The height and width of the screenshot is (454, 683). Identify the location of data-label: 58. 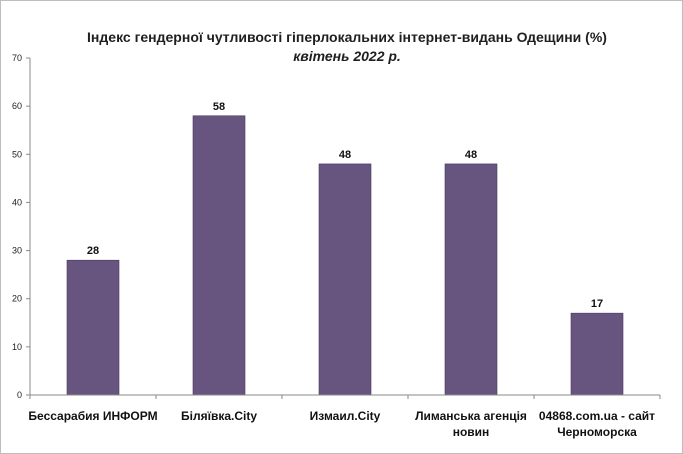
(219, 107).